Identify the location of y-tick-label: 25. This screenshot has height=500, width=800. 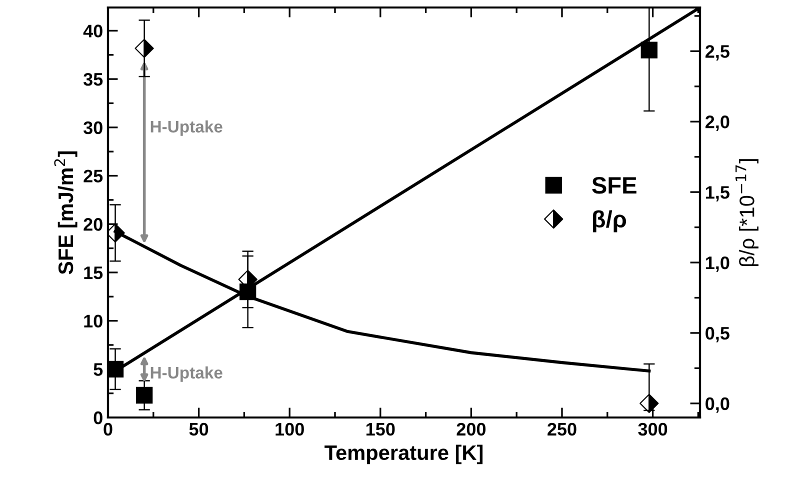
(93, 176).